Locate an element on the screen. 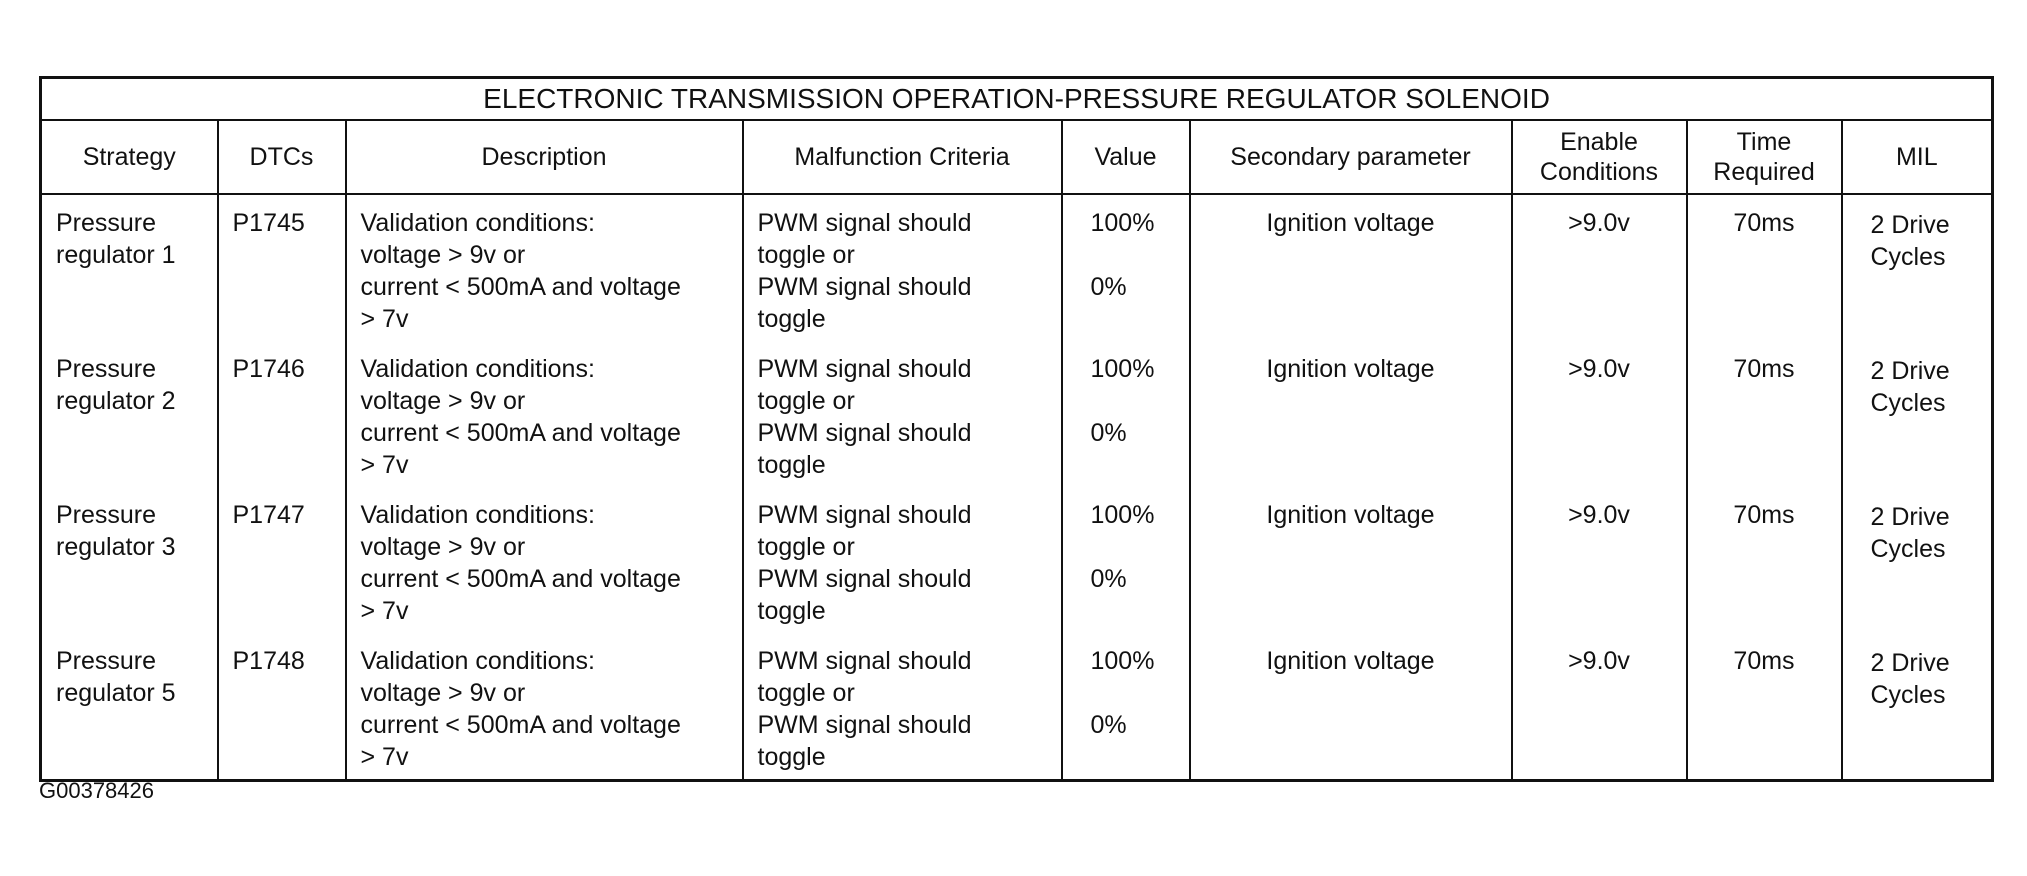  dtc: P1746 is located at coordinates (281, 414).